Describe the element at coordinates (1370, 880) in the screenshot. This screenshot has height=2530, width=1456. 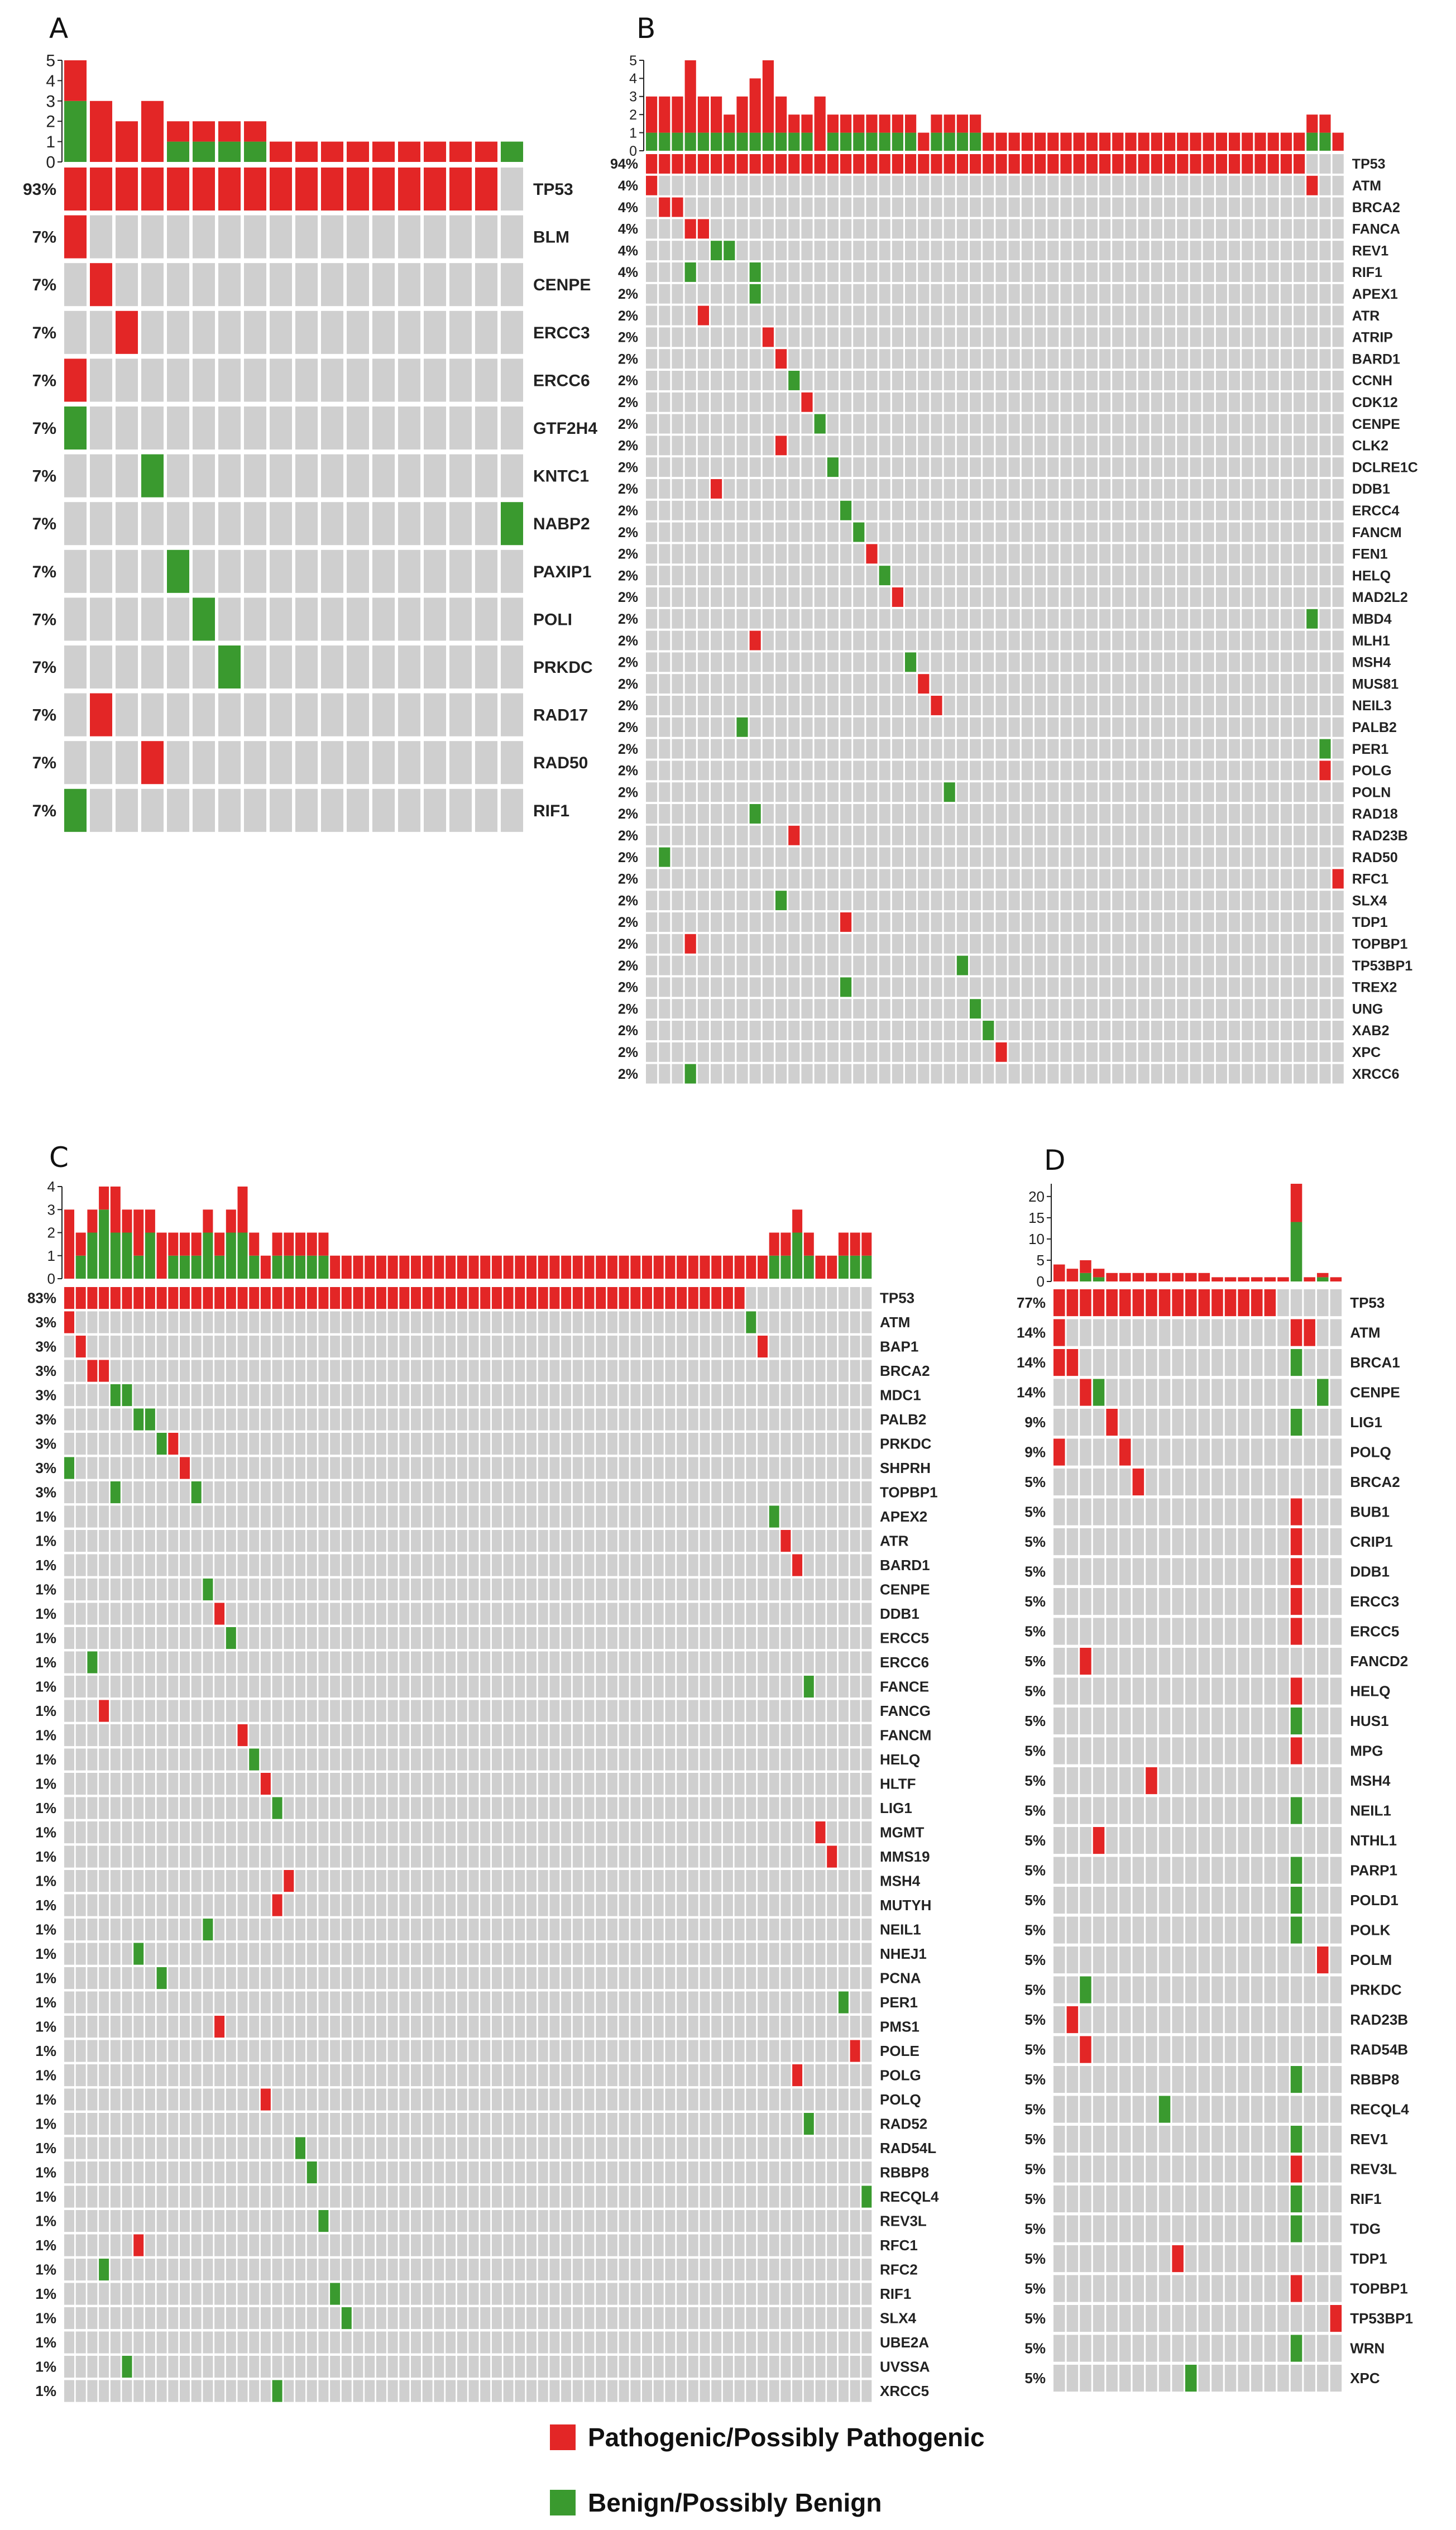
I see `gene-name: RFC1` at that location.